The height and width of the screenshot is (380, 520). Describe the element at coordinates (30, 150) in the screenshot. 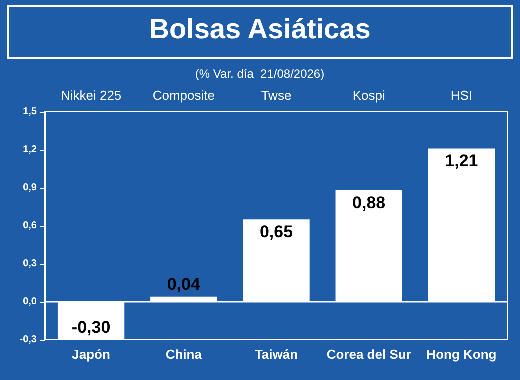

I see `y-tick-label: 1,2` at that location.